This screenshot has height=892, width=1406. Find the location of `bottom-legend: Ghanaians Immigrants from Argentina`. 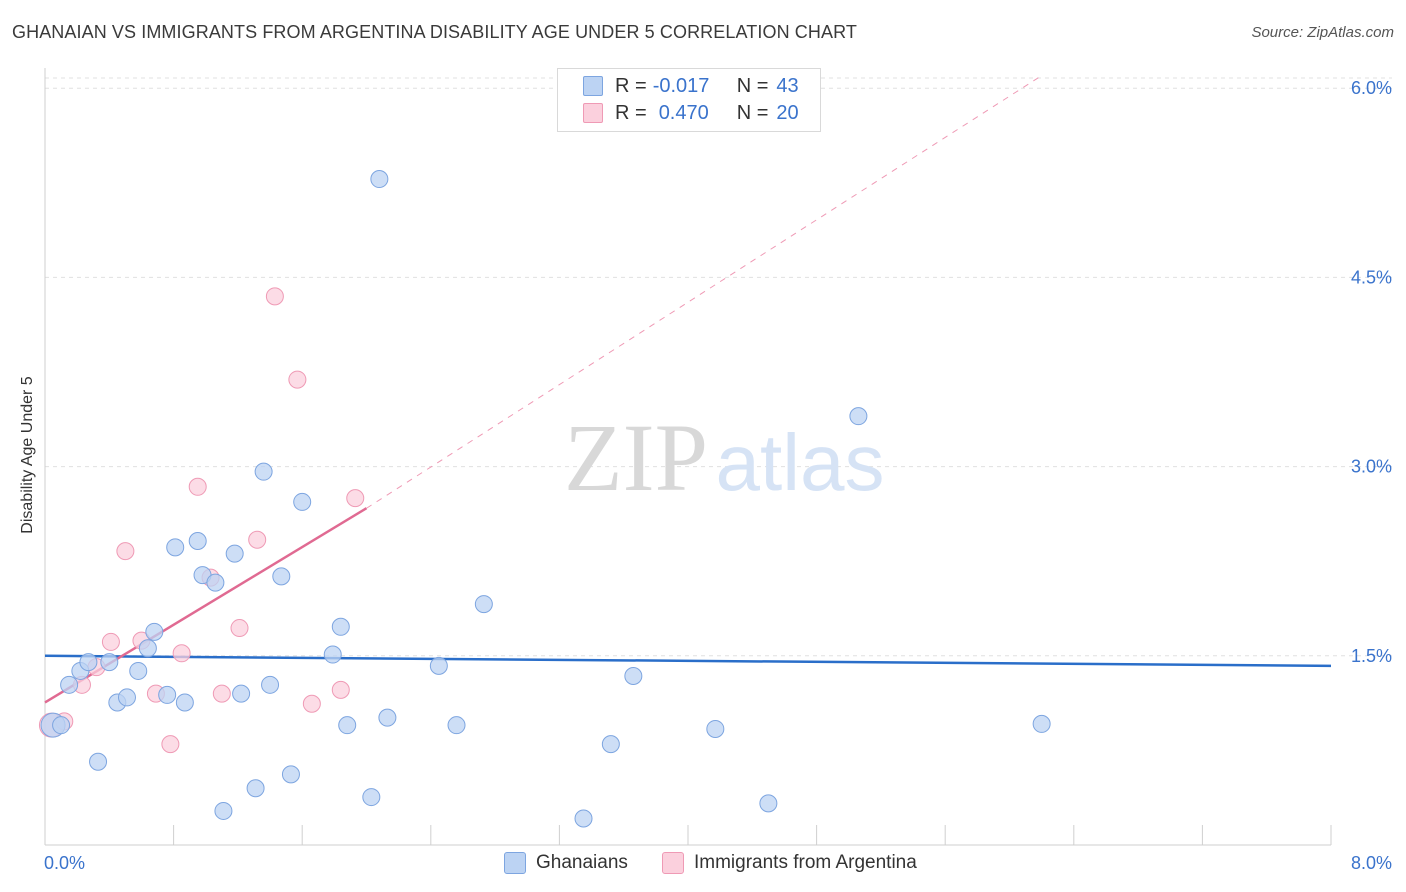

bottom-legend: Ghanaians Immigrants from Argentina is located at coordinates (703, 865).